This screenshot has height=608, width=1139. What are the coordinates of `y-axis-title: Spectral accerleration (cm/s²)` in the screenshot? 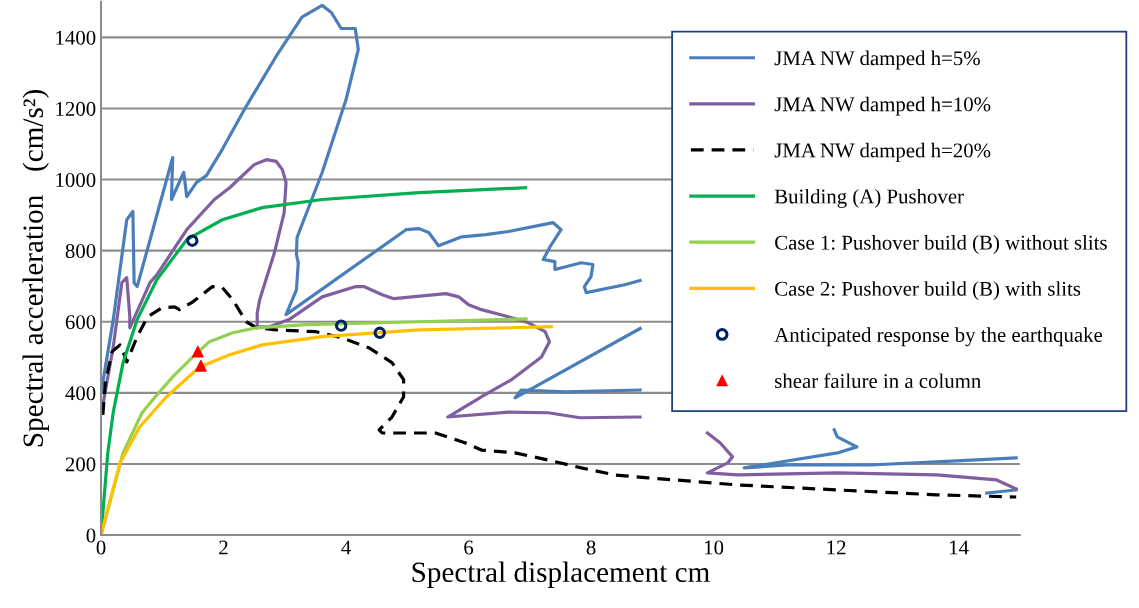 It's located at (35, 268).